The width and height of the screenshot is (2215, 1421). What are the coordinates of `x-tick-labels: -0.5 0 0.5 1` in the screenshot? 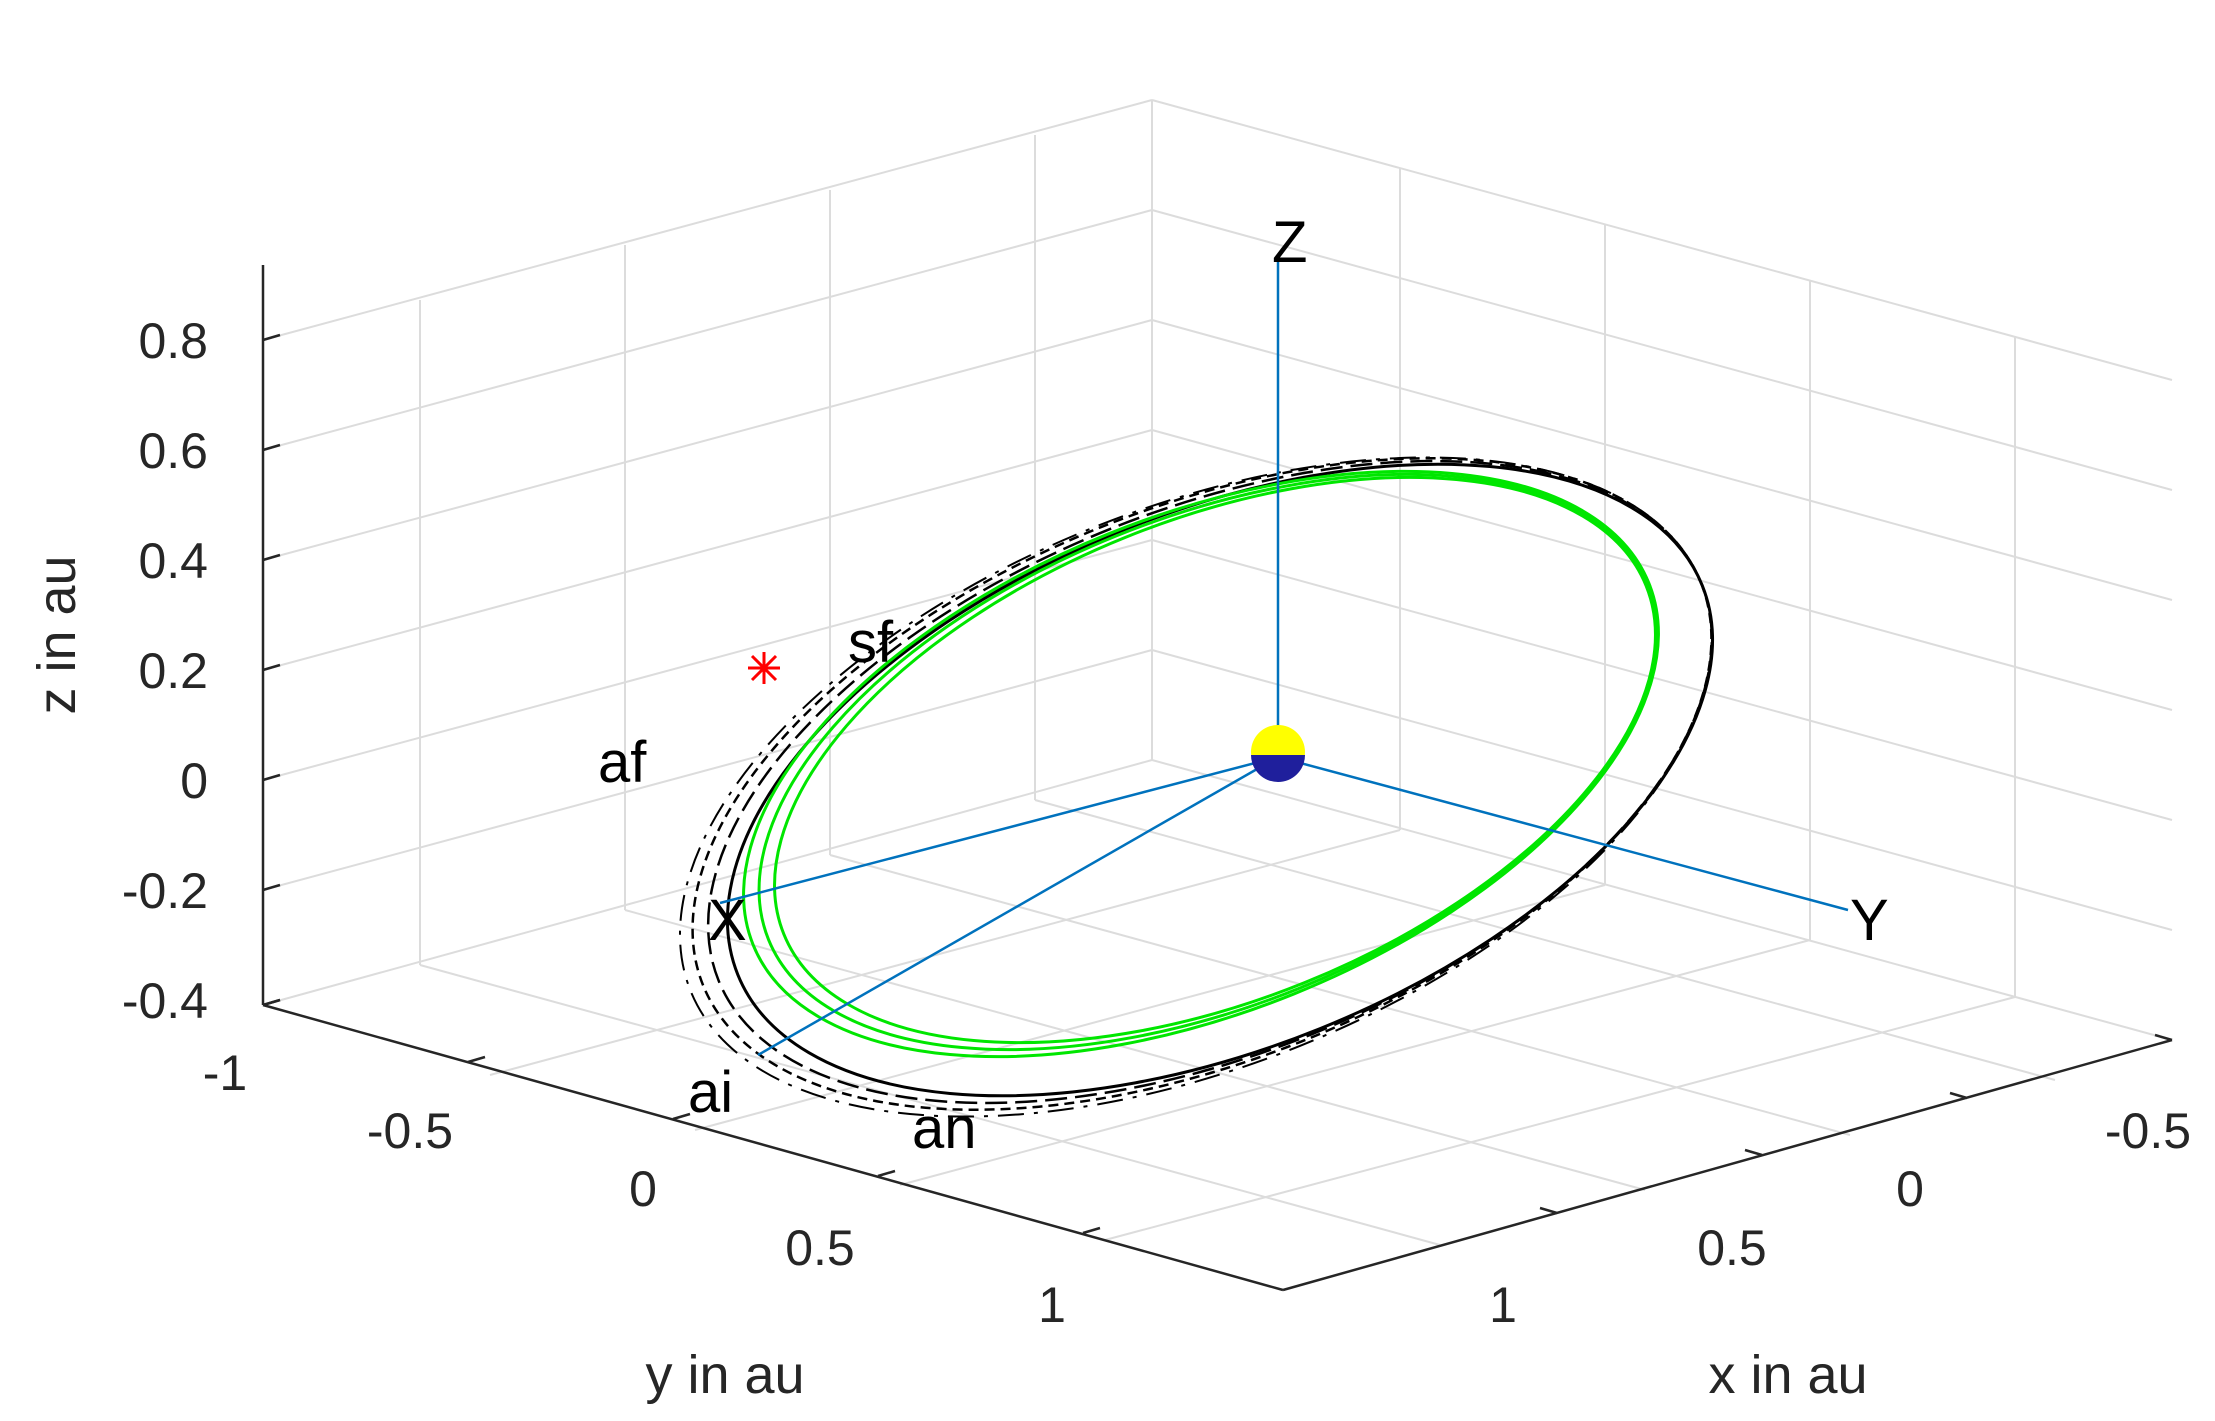 It's located at (1840, 1218).